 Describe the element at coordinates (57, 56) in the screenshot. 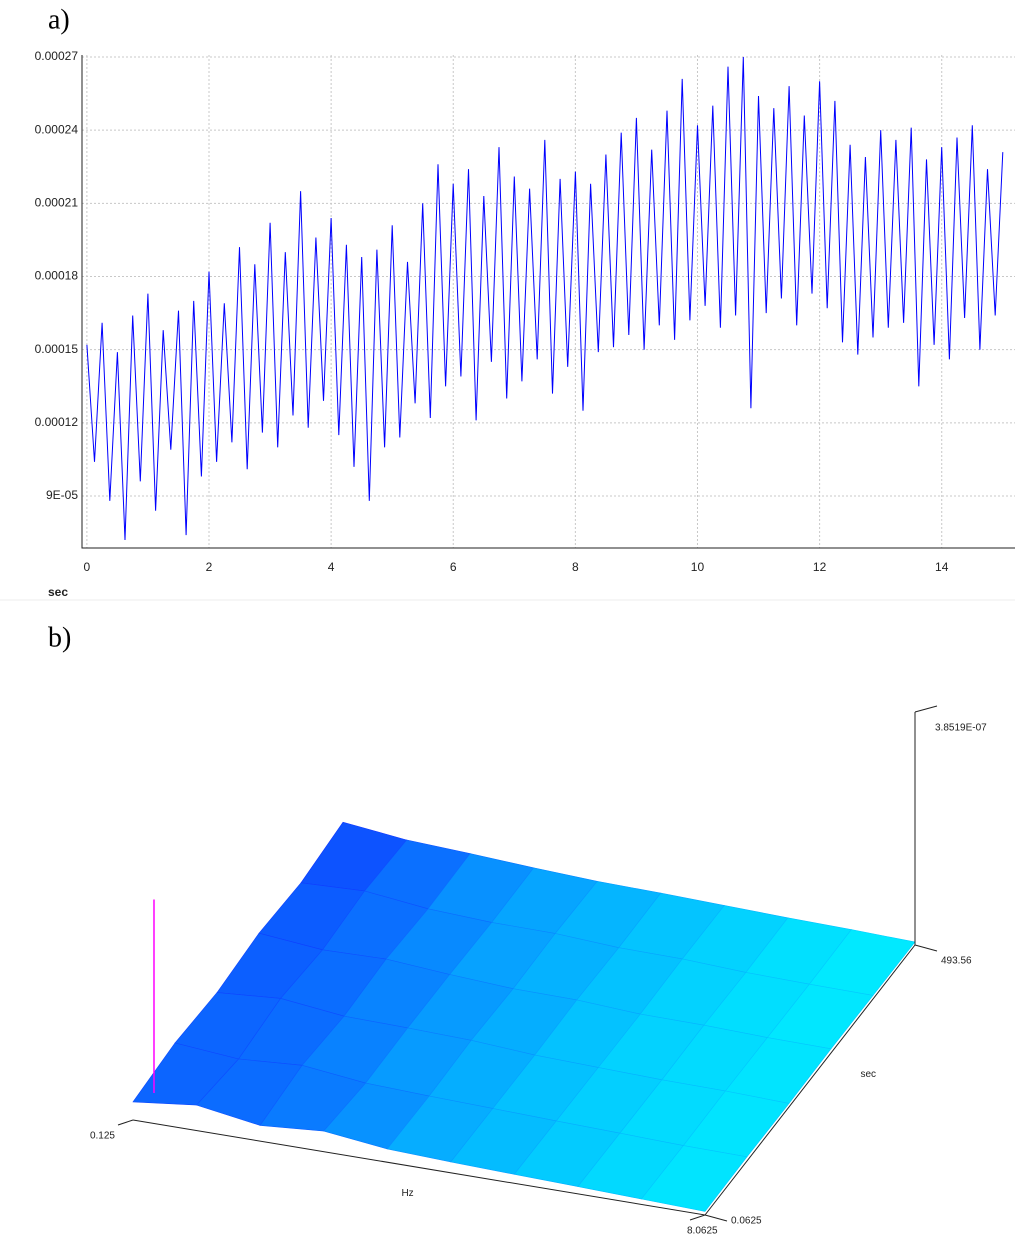

I see `y-tick-label: 0.00027` at that location.